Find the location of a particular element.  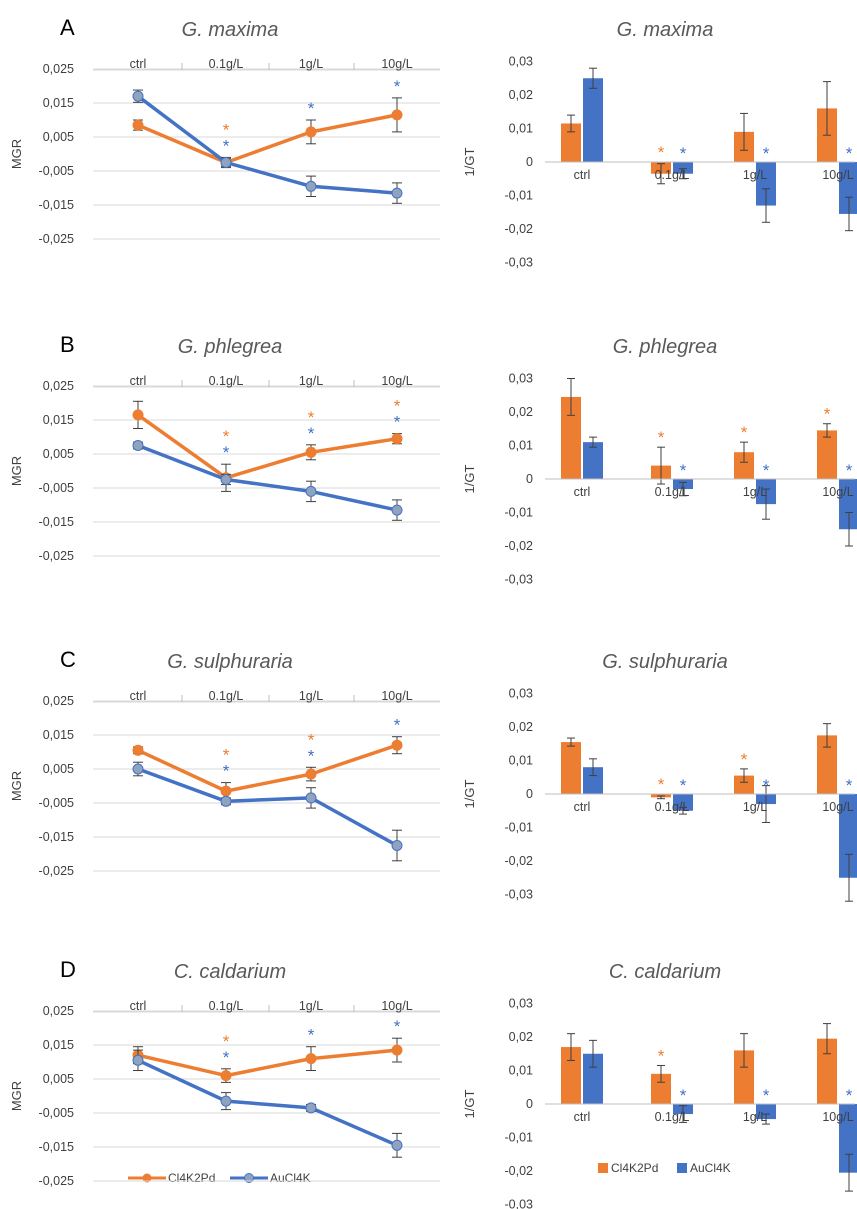

bar-category-label: 1g/L is located at coordinates (755, 492).